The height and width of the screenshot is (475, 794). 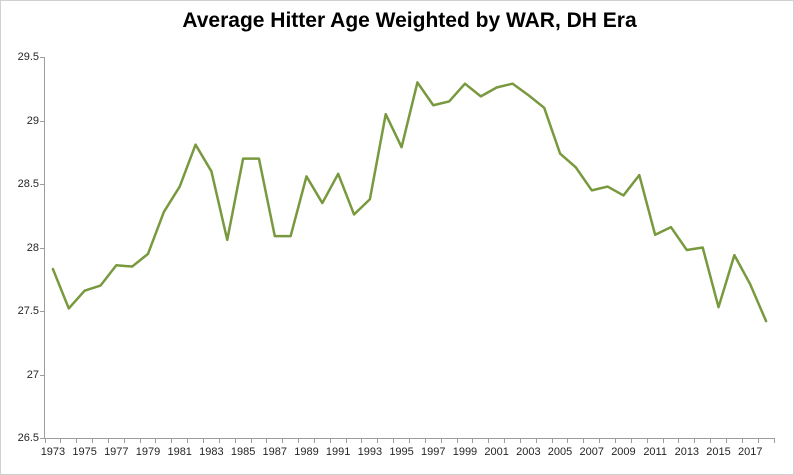 I want to click on x-tick-label: 1999, so click(x=465, y=452).